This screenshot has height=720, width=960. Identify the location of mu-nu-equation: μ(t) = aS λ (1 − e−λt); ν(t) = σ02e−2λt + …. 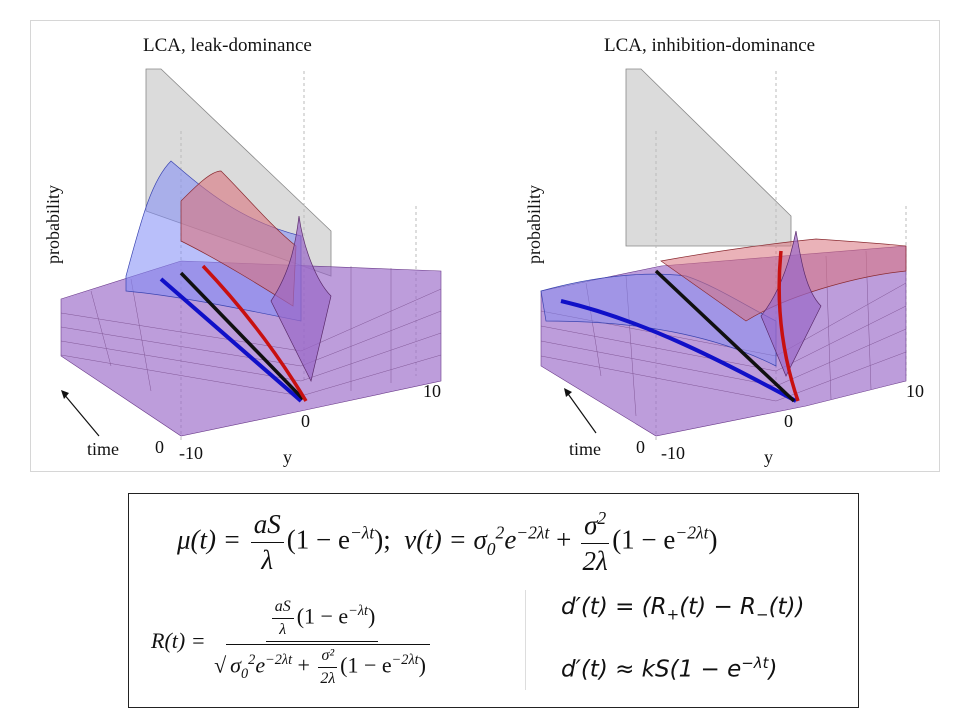
(447, 542).